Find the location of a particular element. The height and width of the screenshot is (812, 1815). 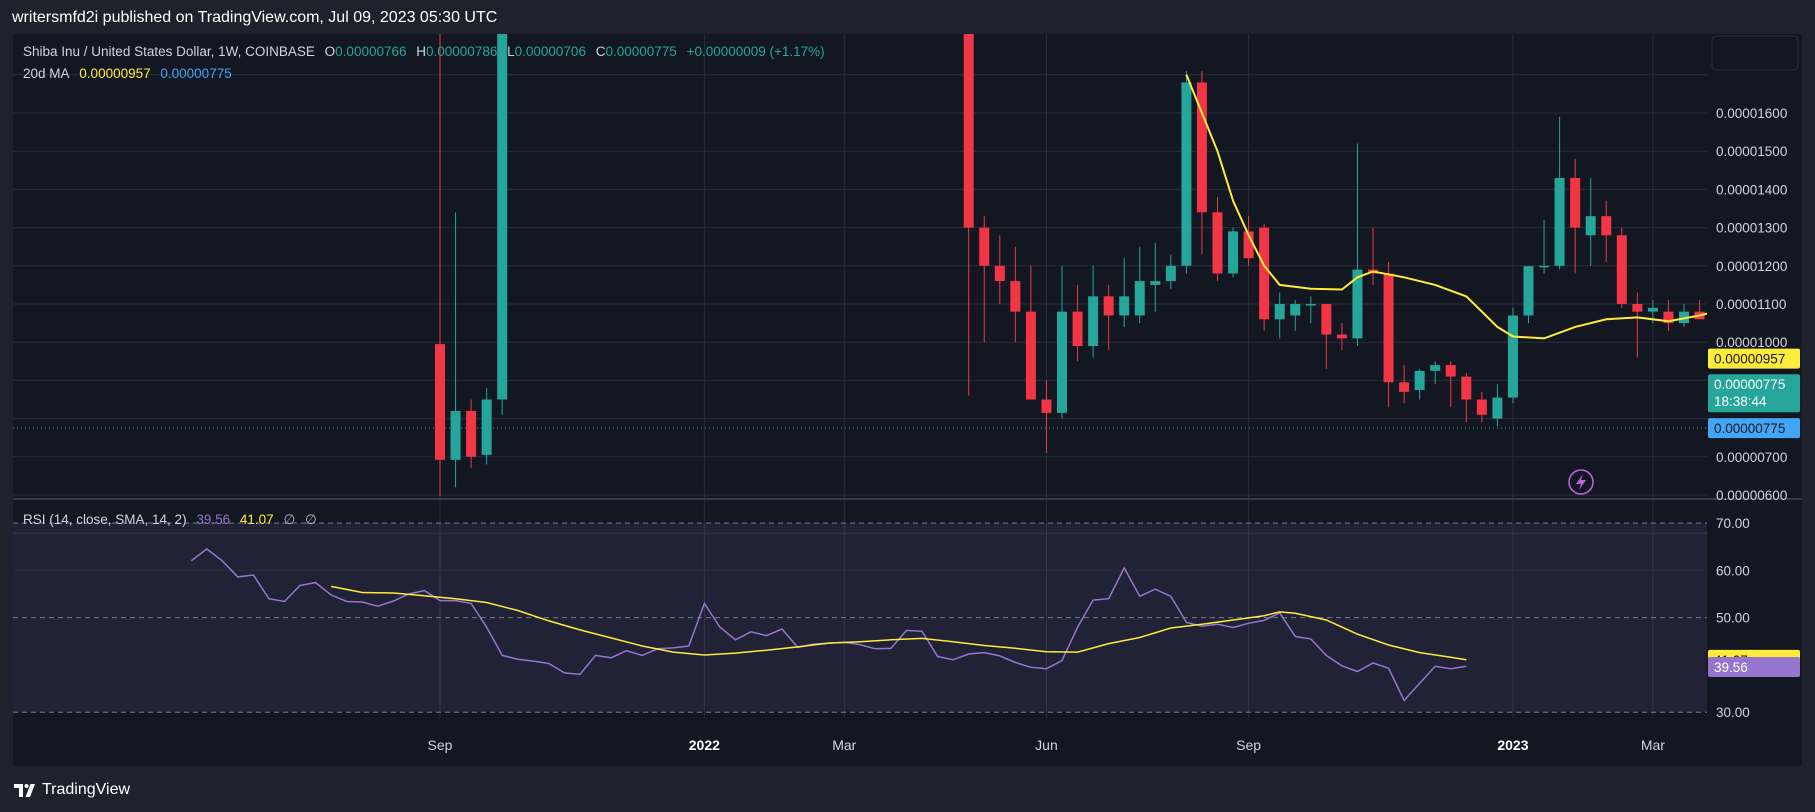

ma-price-badge: 0.00000957 is located at coordinates (1754, 358).